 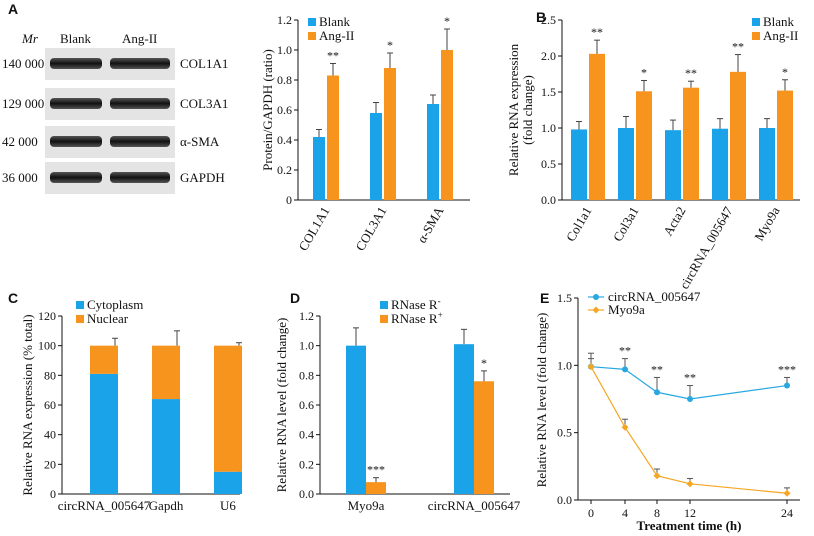 I want to click on y-tick-label: 2.0, so click(x=548, y=56).